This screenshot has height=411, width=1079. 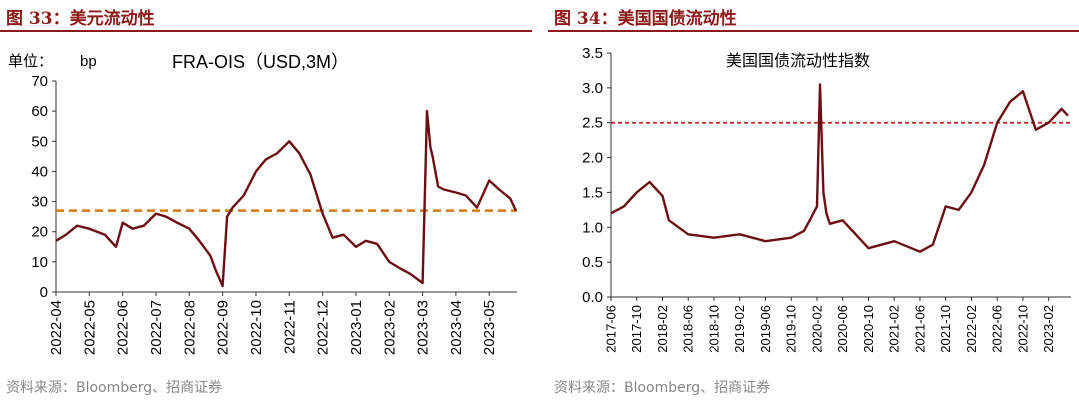 I want to click on x-tick-label: 2018-10, so click(x=713, y=329).